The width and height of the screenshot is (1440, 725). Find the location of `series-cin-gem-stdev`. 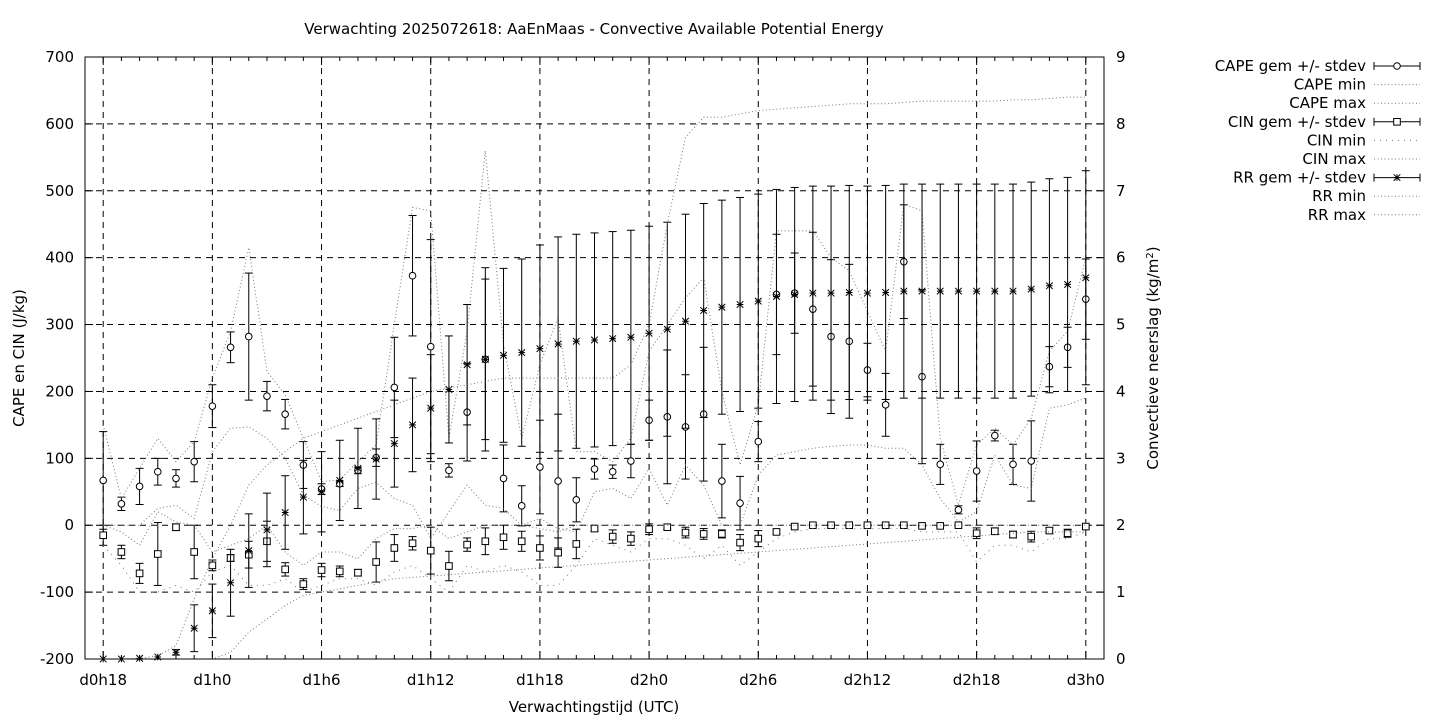

series-cin-gem-stdev is located at coordinates (594, 555).